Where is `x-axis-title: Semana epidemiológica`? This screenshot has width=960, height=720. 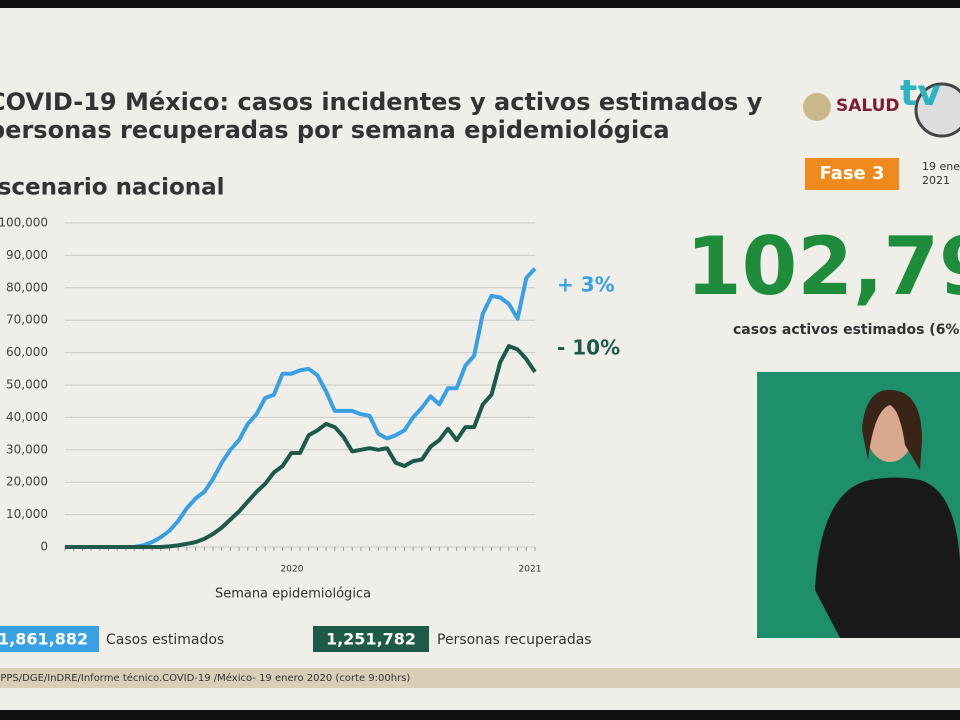 x-axis-title: Semana epidemiológica is located at coordinates (293, 594).